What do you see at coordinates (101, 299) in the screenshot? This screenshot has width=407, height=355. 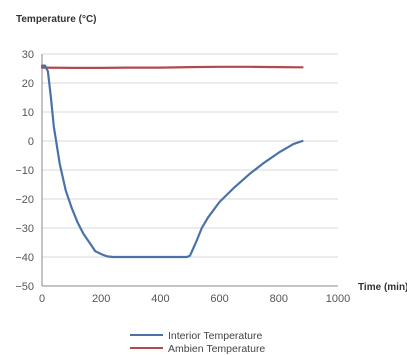 I see `x-tick-label-1: 200` at bounding box center [101, 299].